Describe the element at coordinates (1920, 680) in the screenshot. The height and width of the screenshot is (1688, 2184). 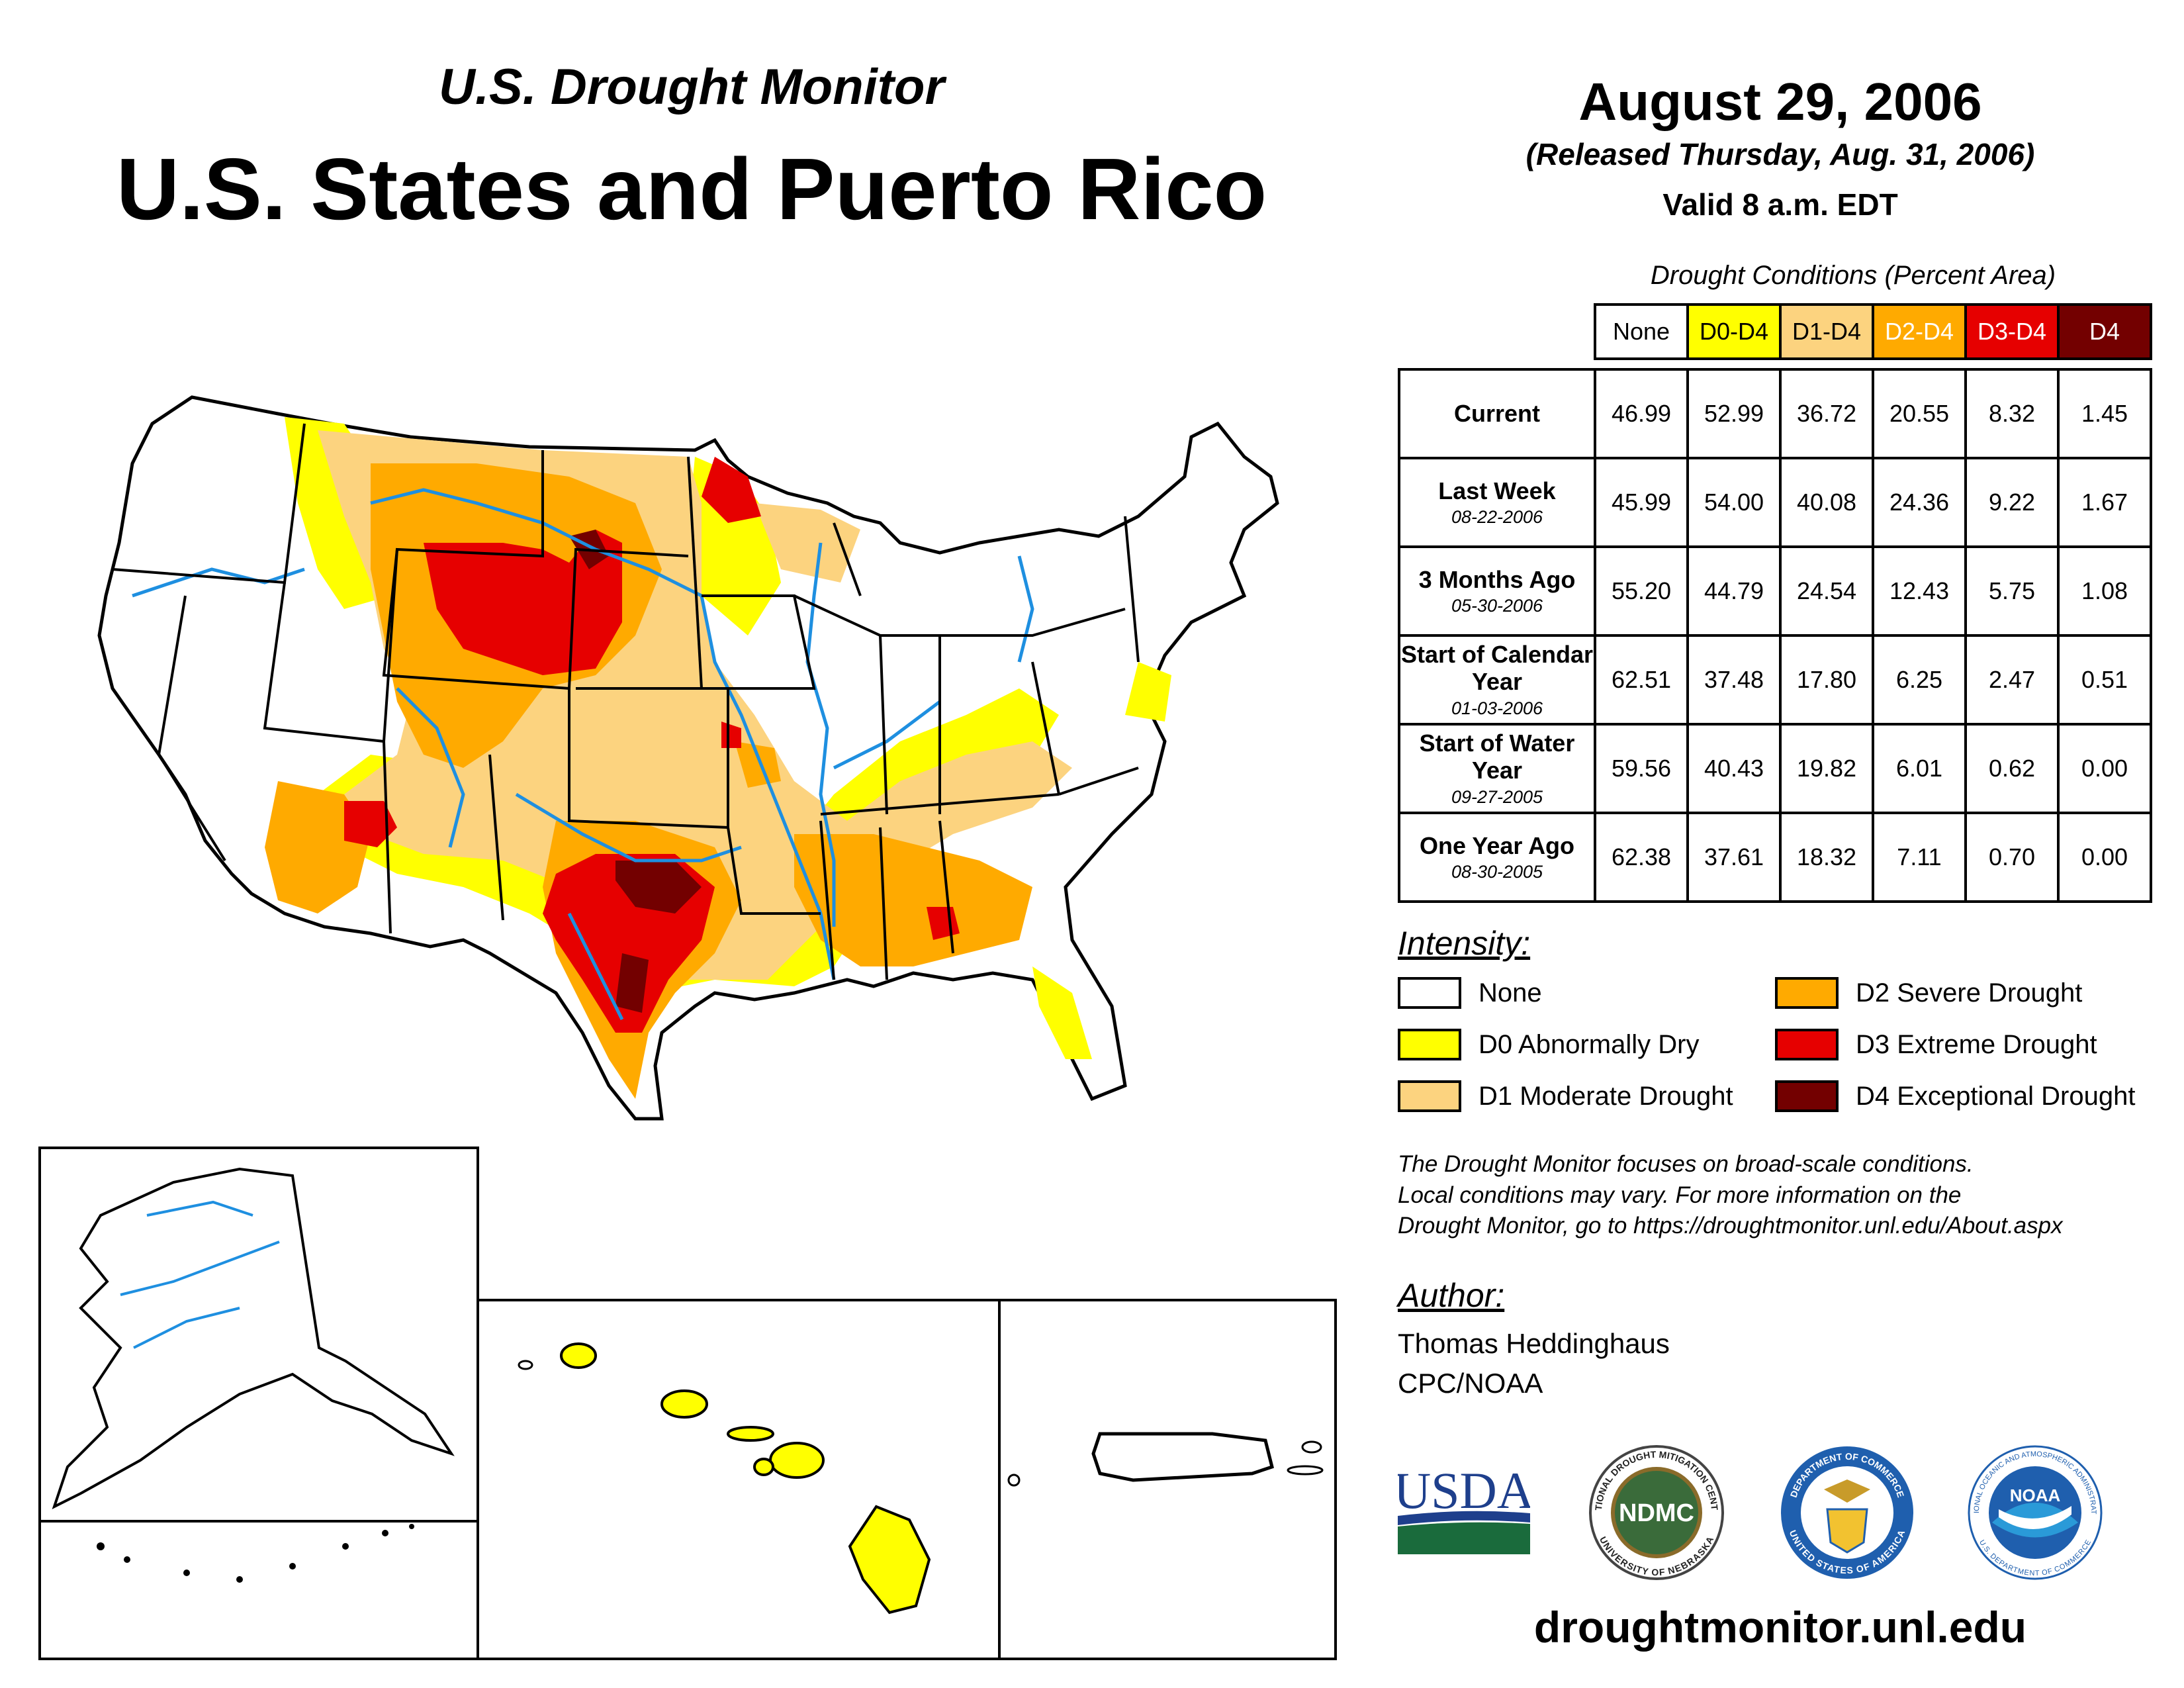
I see `table-cell: 6.25` at that location.